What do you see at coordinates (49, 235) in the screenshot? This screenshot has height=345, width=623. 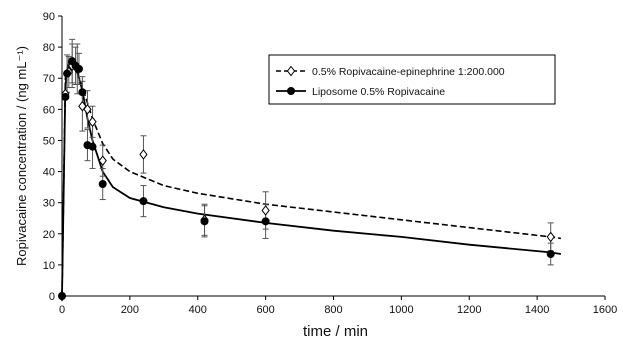 I see `y-tick-label: 20` at bounding box center [49, 235].